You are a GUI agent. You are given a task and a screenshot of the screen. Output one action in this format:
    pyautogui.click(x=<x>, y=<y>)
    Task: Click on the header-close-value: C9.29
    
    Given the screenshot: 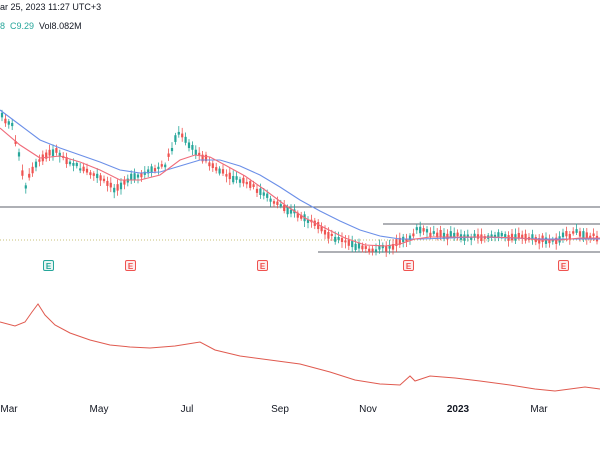 What is the action you would take?
    pyautogui.click(x=22, y=26)
    